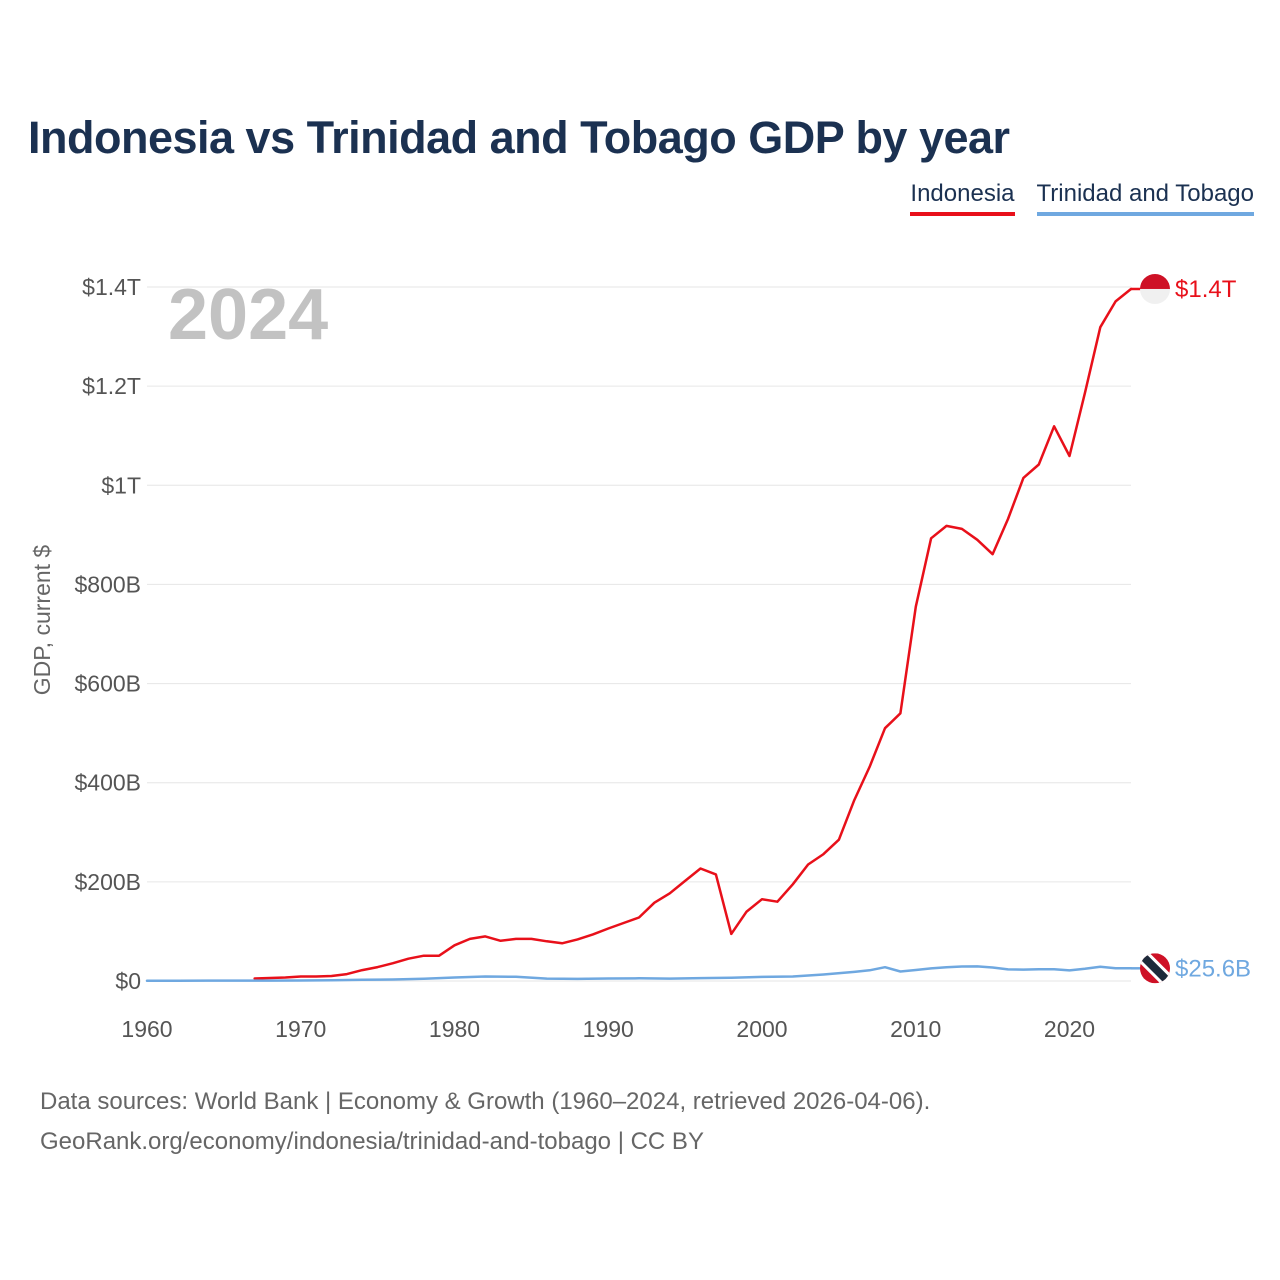 This screenshot has height=1280, width=1280. I want to click on y-axis-title: GDP, current $, so click(42, 620).